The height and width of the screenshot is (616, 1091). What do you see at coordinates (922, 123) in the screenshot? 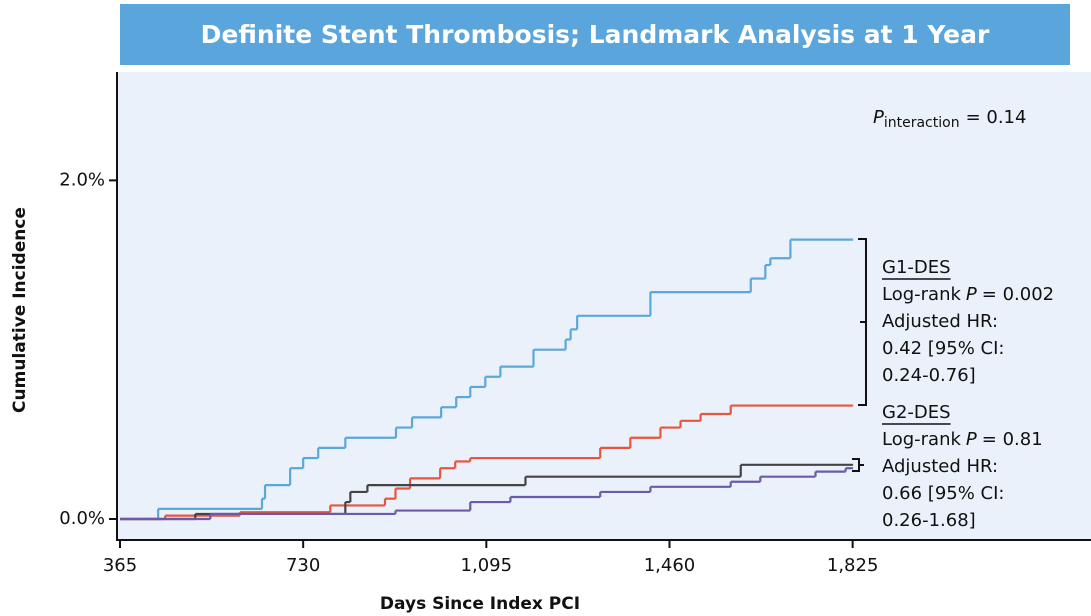
I see `p-subscript: interaction` at bounding box center [922, 123].